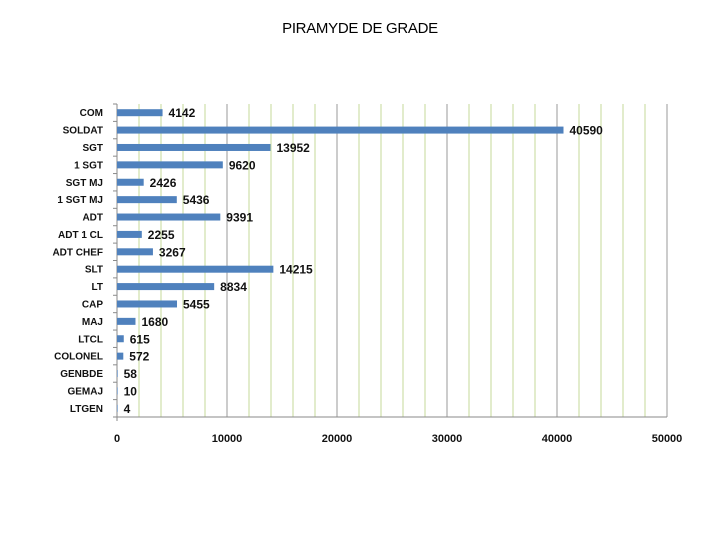 The width and height of the screenshot is (720, 540). I want to click on slide-title: PIRAMYDE DE GRADE, so click(360, 28).